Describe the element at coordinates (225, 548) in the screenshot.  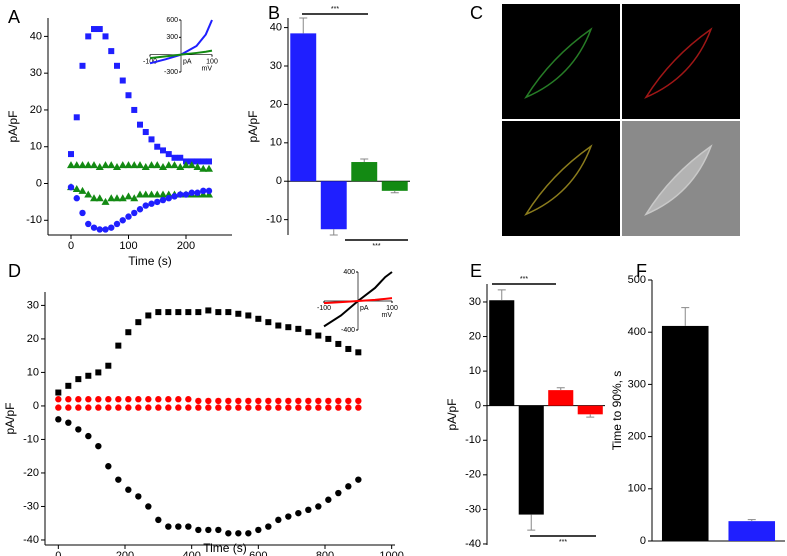
I see `x-axis-label: Time (s)` at that location.